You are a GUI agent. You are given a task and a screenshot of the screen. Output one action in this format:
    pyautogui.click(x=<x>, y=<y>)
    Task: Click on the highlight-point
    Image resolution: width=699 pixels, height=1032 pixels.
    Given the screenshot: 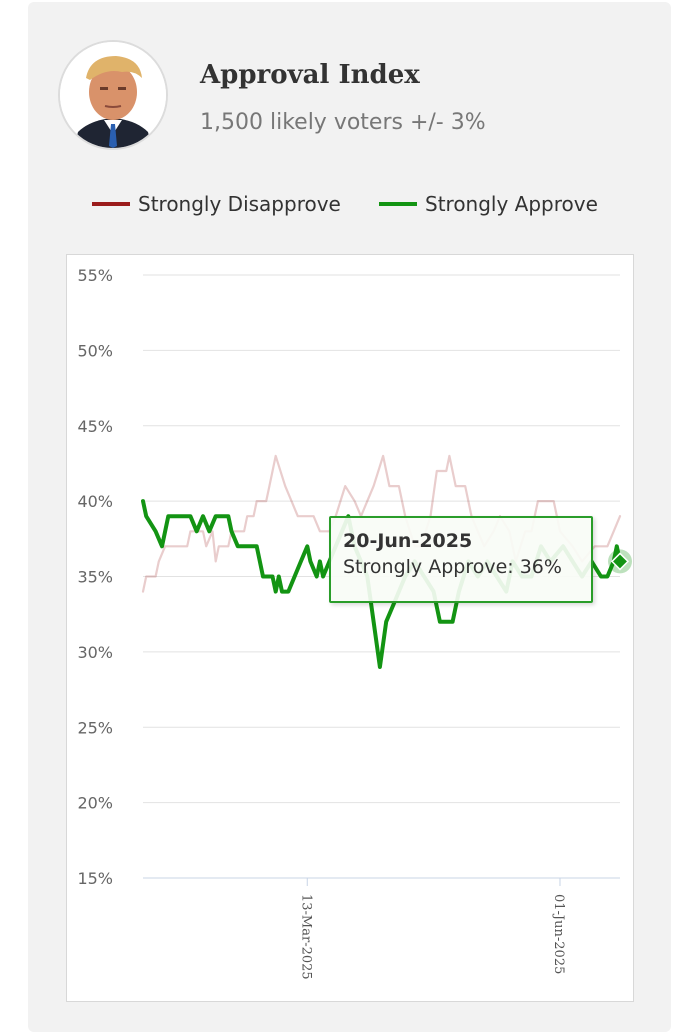 What is the action you would take?
    pyautogui.click(x=620, y=561)
    